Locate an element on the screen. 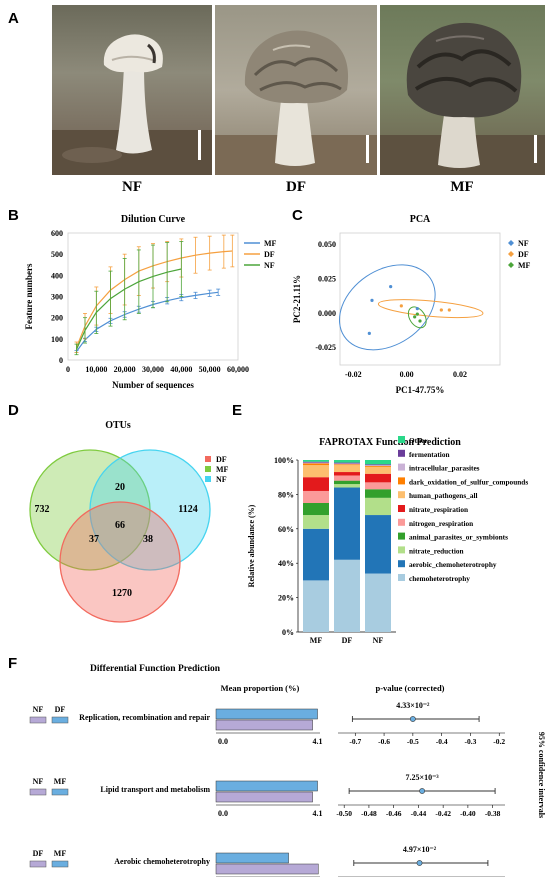 The image size is (550, 877). legend-label: dark_oxidation_of_sulfur_compounds is located at coordinates (468, 481).